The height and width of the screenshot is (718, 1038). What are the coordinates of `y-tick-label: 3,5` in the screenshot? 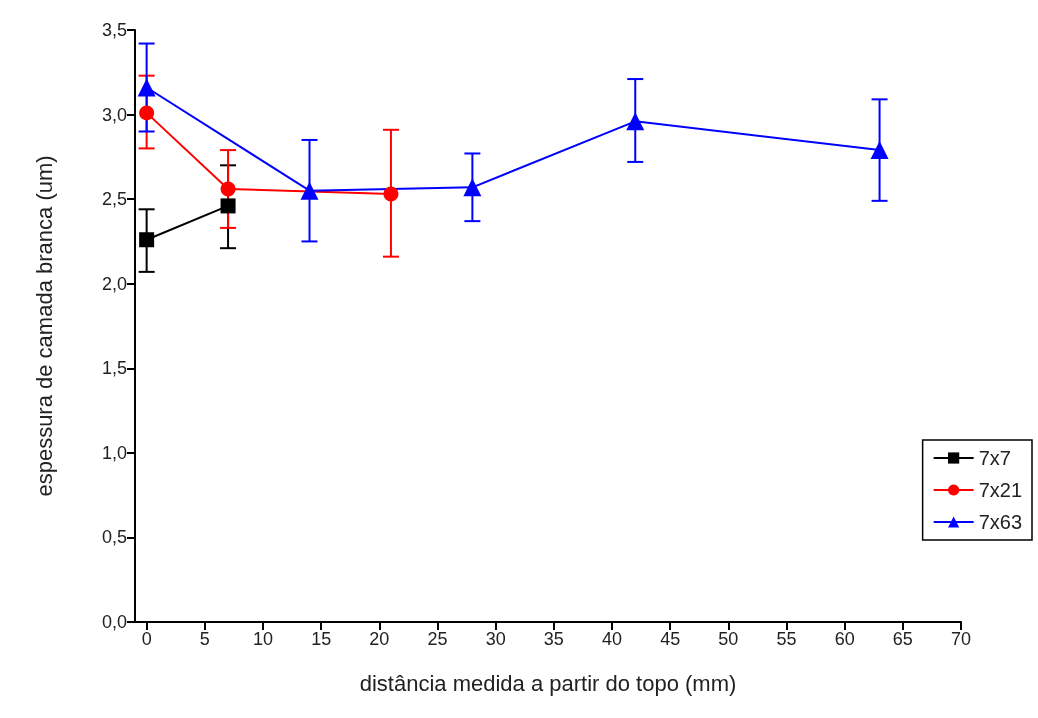 It's located at (114, 30).